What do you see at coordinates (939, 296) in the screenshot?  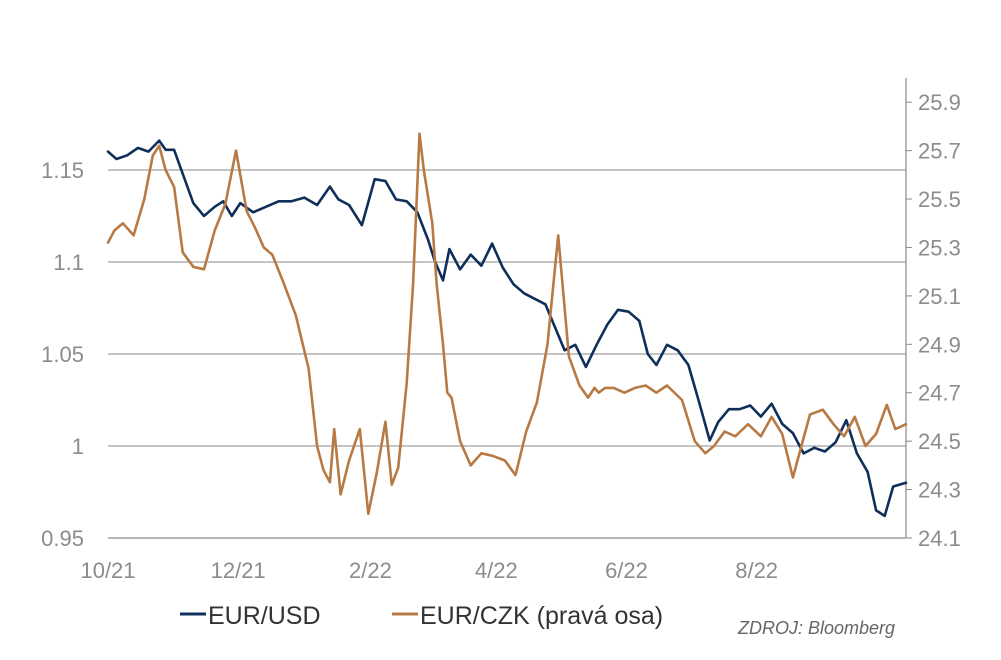 I see `right-tick-label: 25.1` at bounding box center [939, 296].